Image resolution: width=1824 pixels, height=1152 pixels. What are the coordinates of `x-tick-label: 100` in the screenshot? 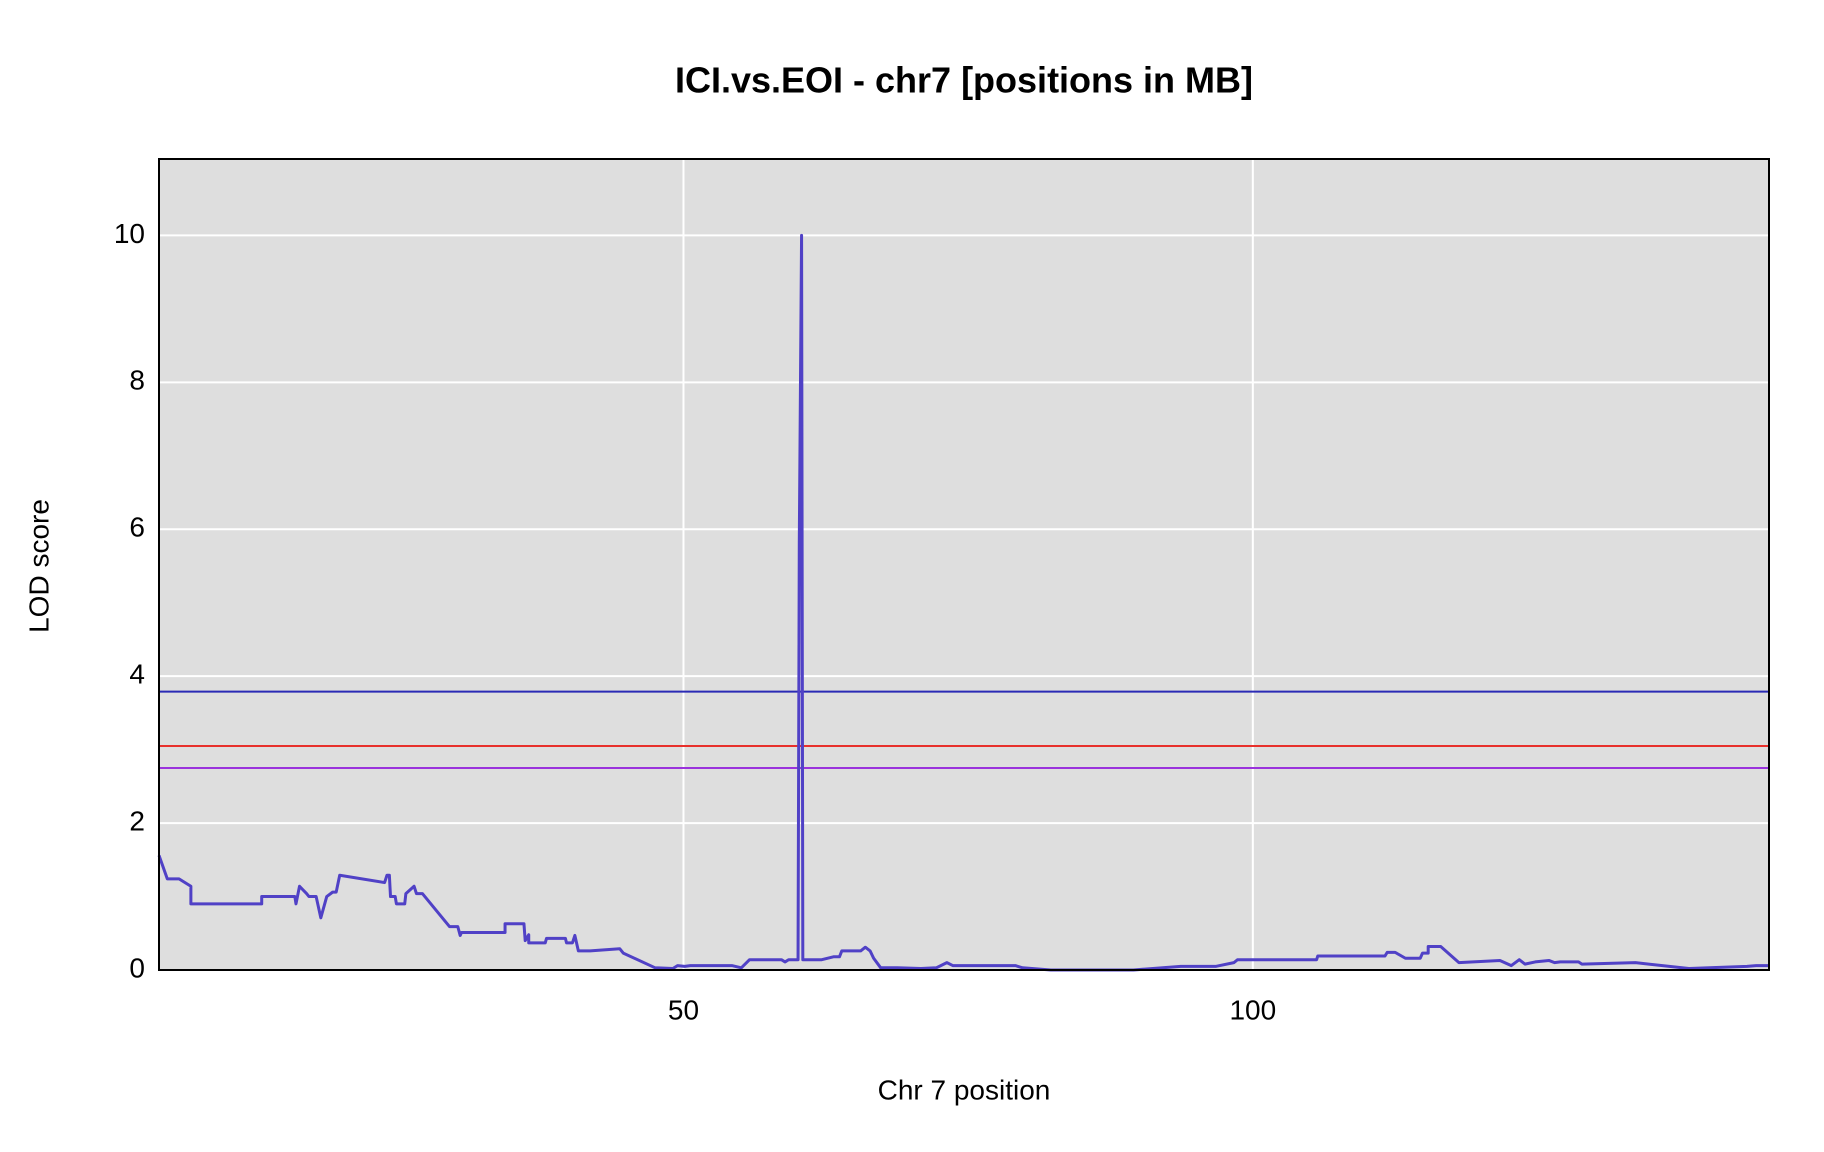 It's located at (1252, 1009).